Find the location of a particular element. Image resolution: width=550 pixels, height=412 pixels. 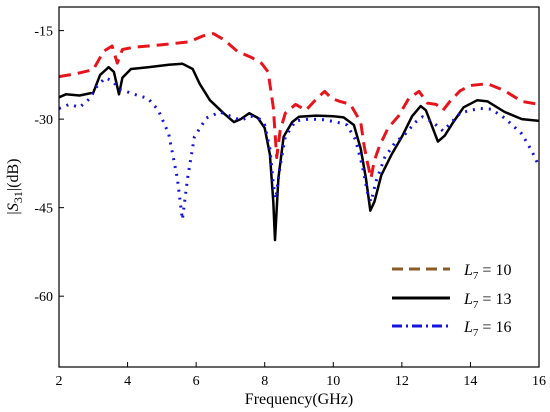

y-tick-label: -60 is located at coordinates (43, 297).